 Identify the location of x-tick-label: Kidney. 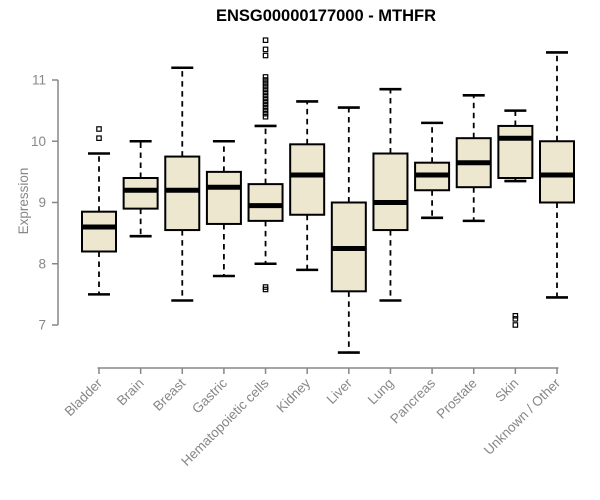
(294, 395).